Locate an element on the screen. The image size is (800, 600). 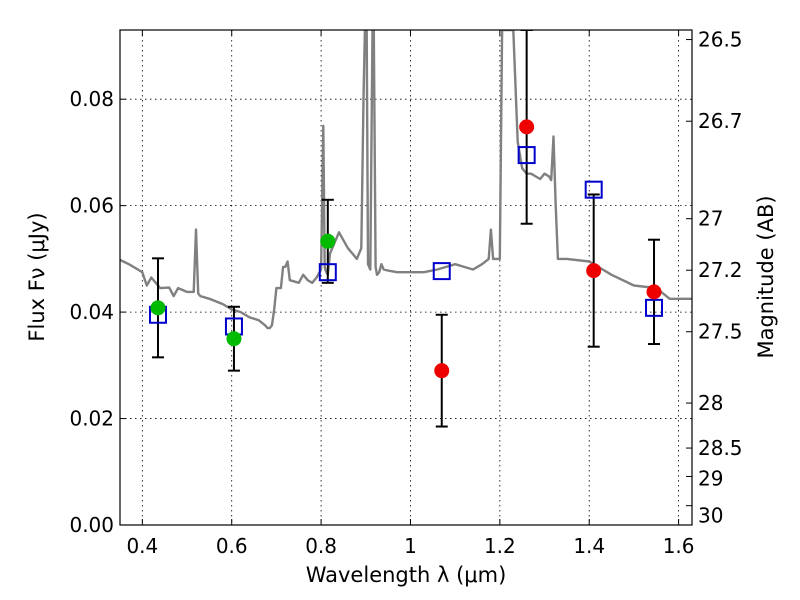
x-tick-label: 0.6 is located at coordinates (232, 546).